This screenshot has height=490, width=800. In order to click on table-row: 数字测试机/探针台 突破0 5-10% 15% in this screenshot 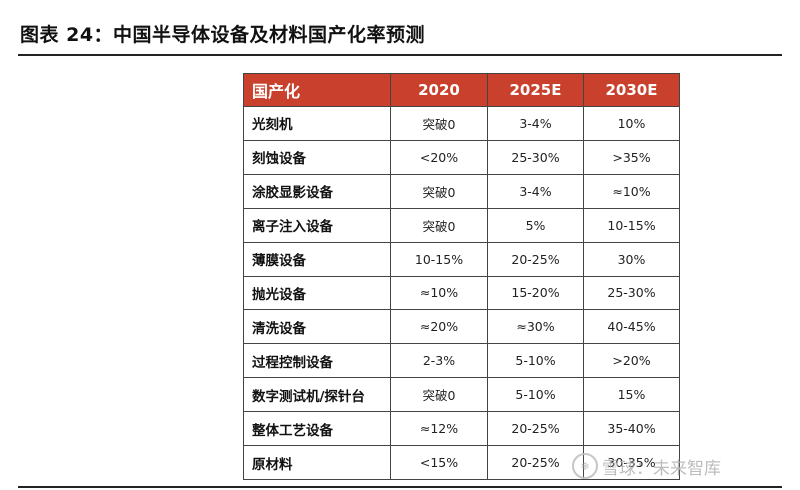, I will do `click(461, 395)`.